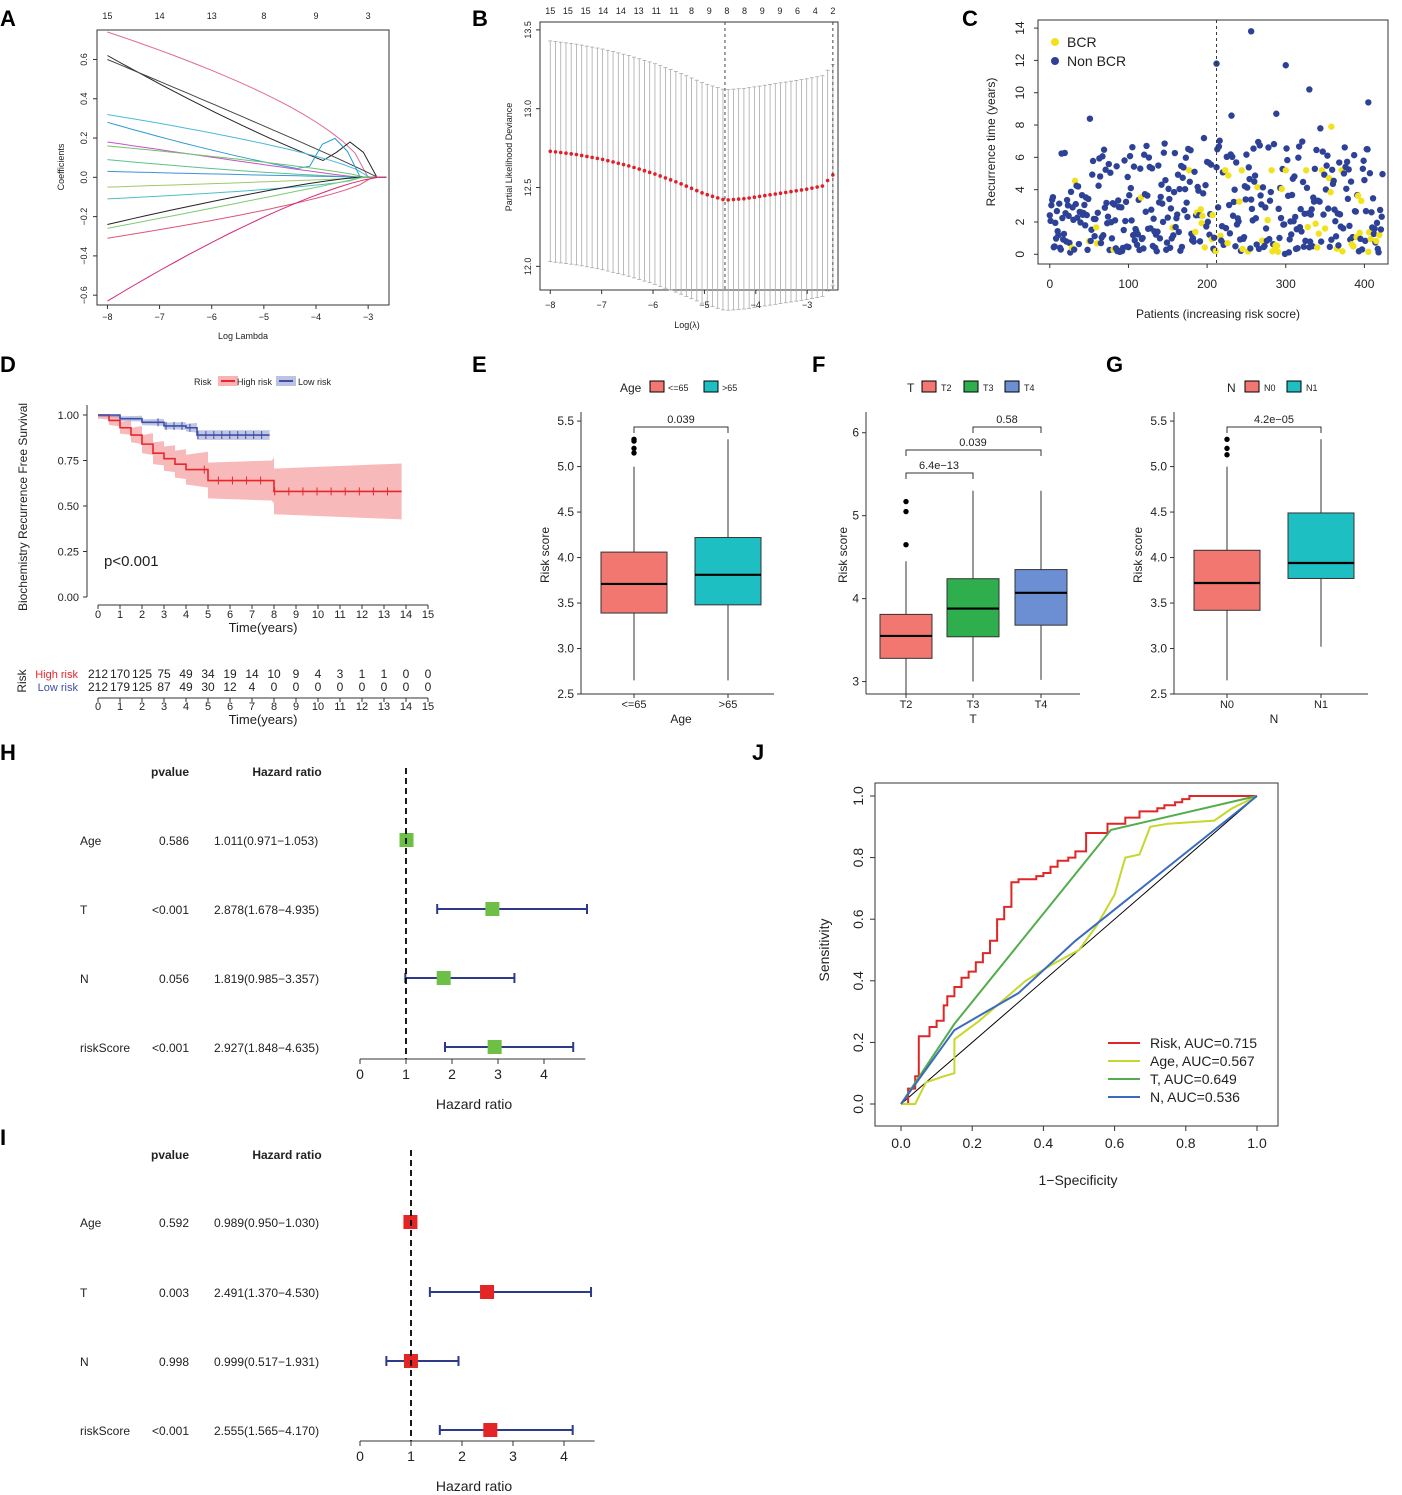 The height and width of the screenshot is (1495, 1402). What do you see at coordinates (691, 175) in the screenshot?
I see `panel-b-error-bars` at bounding box center [691, 175].